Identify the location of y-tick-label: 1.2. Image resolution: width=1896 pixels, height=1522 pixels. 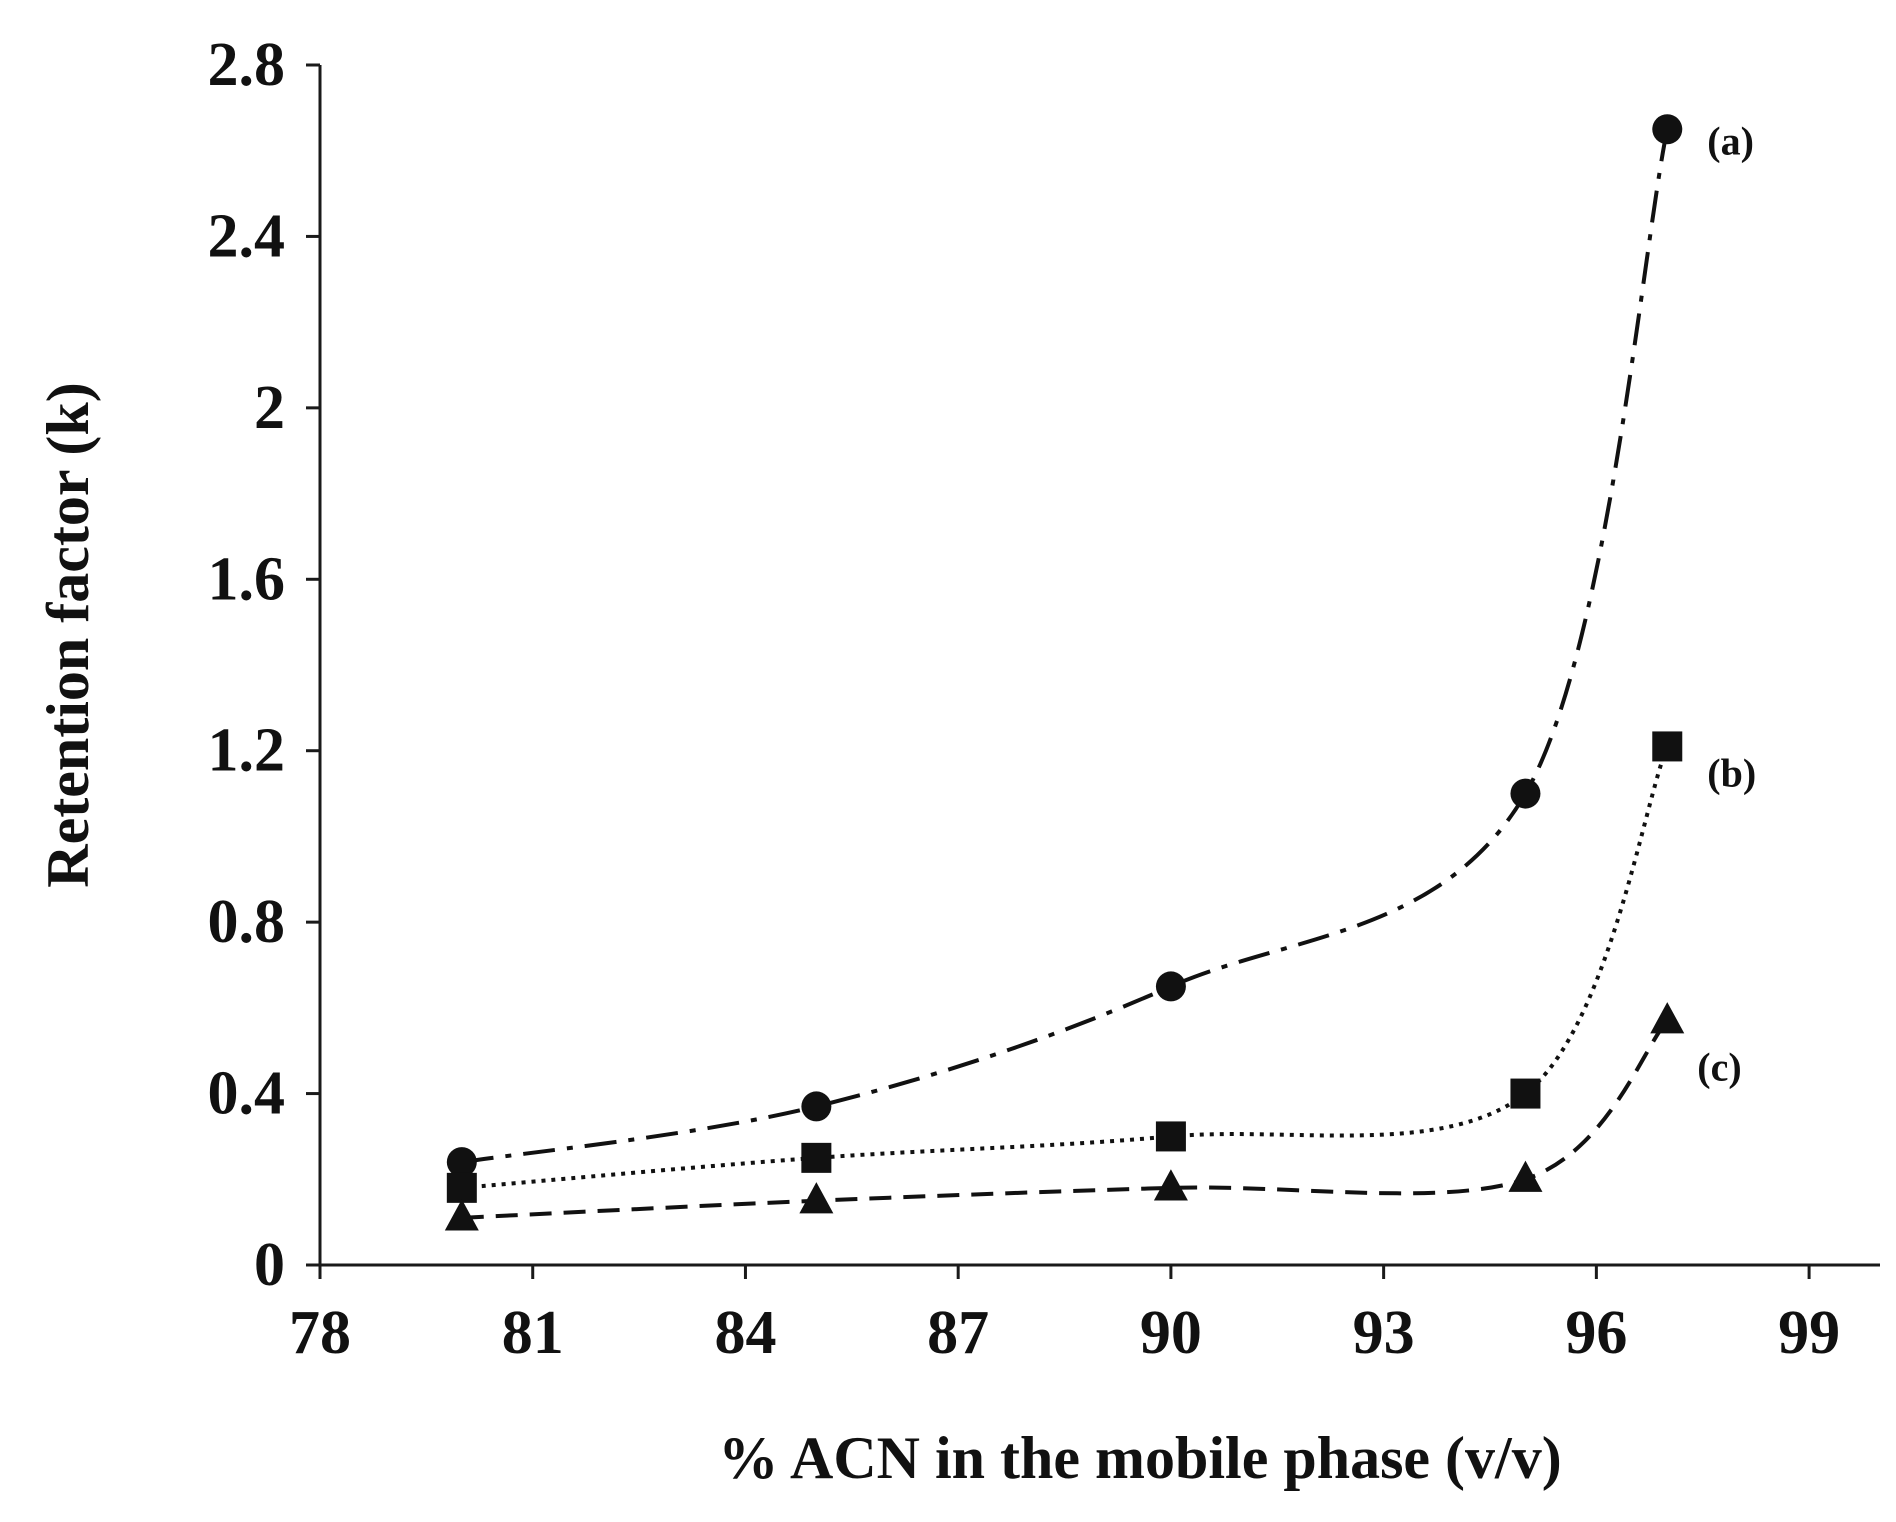
(247, 751).